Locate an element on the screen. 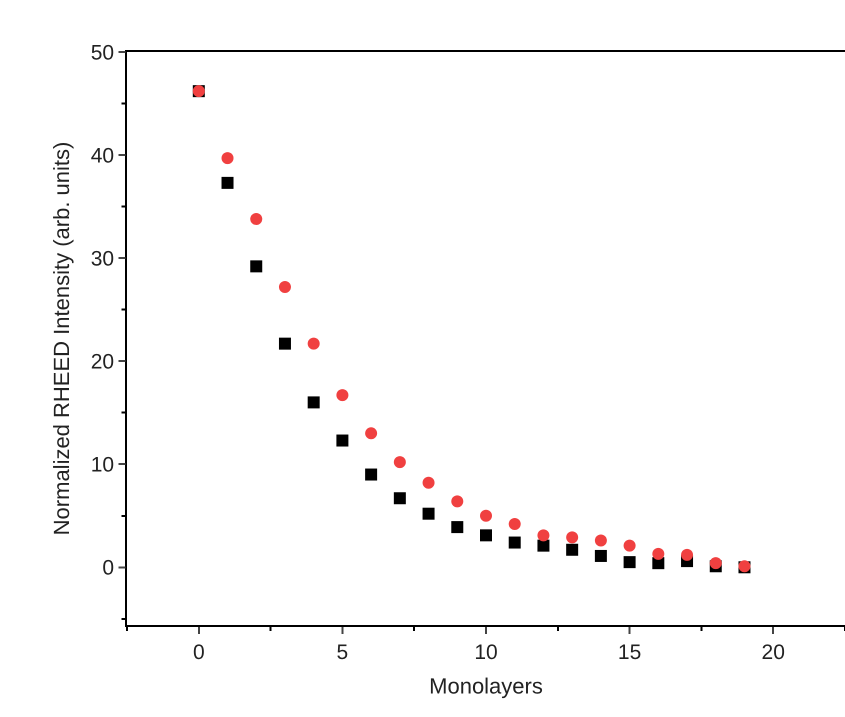 This screenshot has height=717, width=845. x-axis-title: Monolayers is located at coordinates (486, 685).